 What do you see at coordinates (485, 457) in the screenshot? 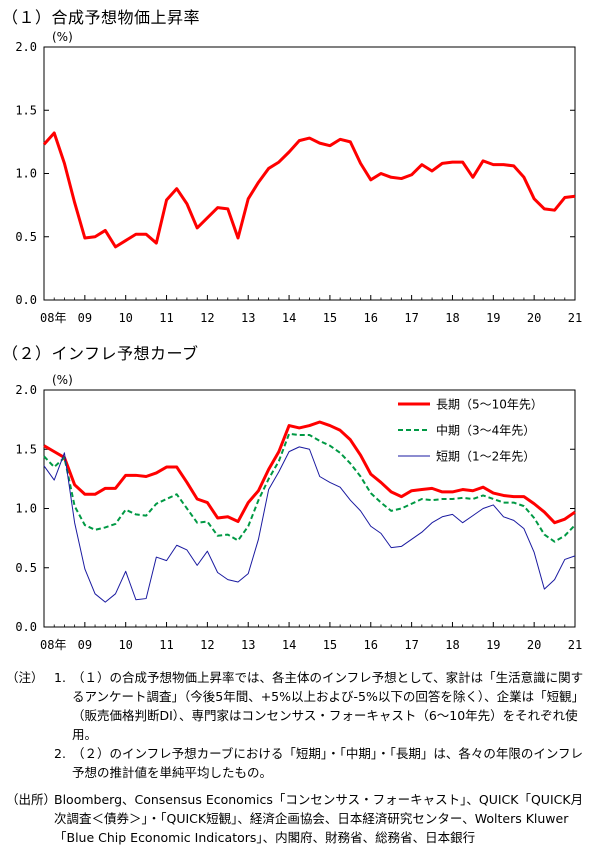
I see `legend-label-2: 短期（1〜2年先）` at bounding box center [485, 457].